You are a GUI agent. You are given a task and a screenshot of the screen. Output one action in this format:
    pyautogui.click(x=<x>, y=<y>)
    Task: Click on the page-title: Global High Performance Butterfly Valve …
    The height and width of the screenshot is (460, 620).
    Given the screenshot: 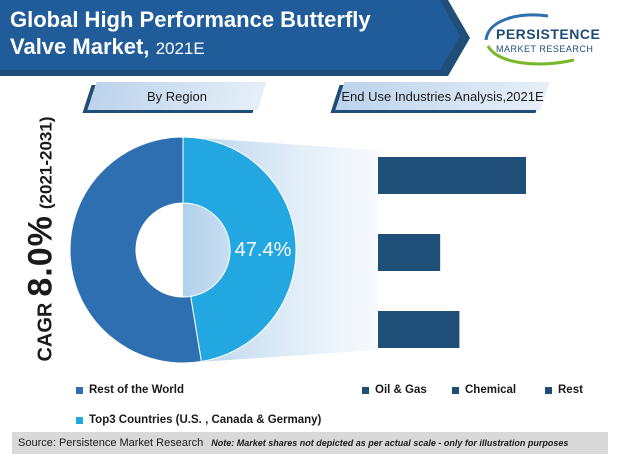 What is the action you would take?
    pyautogui.click(x=230, y=34)
    